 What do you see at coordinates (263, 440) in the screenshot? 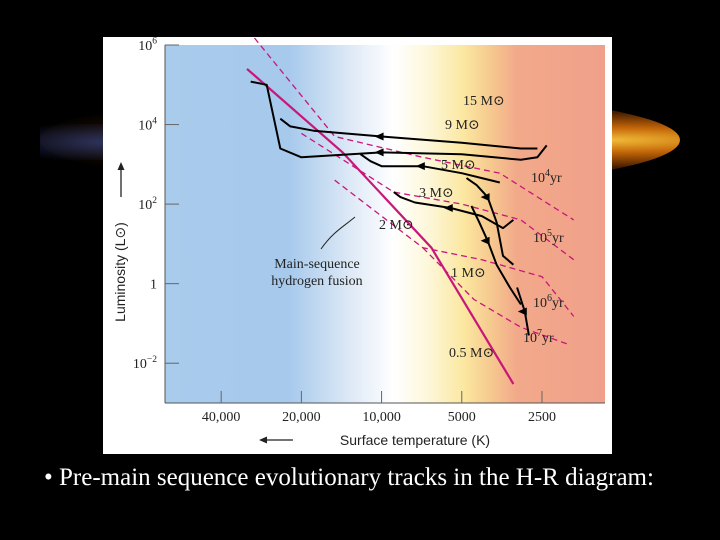
I see `x-axis-arrowhead` at bounding box center [263, 440].